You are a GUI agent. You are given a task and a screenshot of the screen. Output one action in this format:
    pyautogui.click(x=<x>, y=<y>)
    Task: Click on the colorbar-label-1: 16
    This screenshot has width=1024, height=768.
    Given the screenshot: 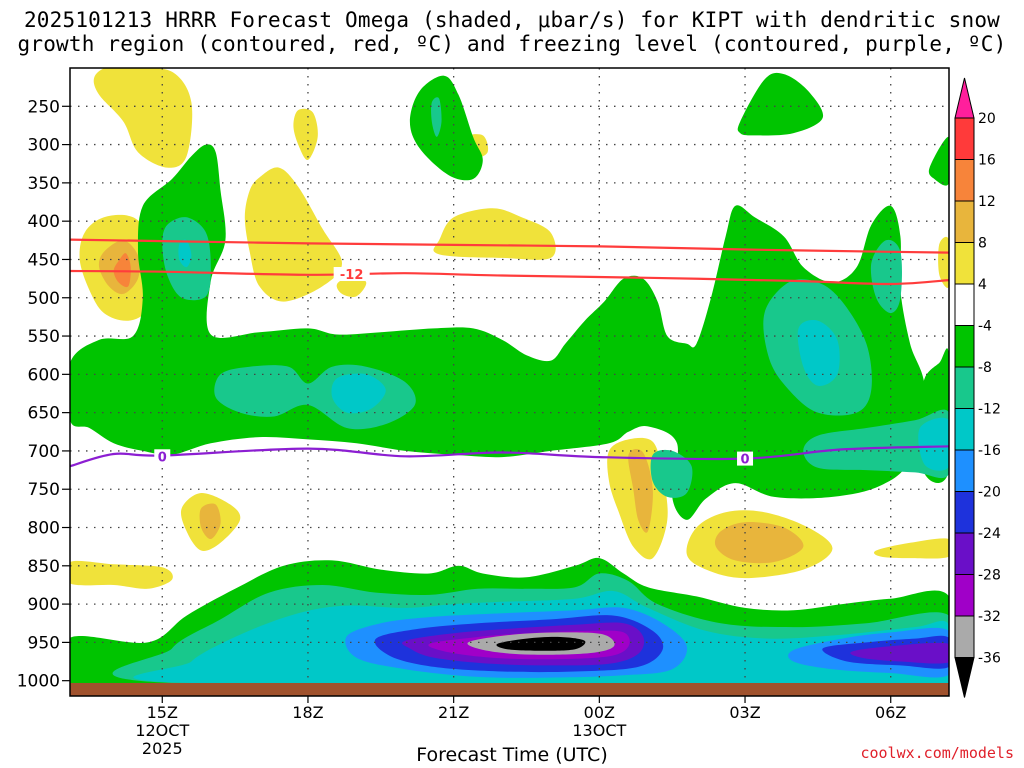 What is the action you would take?
    pyautogui.click(x=987, y=161)
    